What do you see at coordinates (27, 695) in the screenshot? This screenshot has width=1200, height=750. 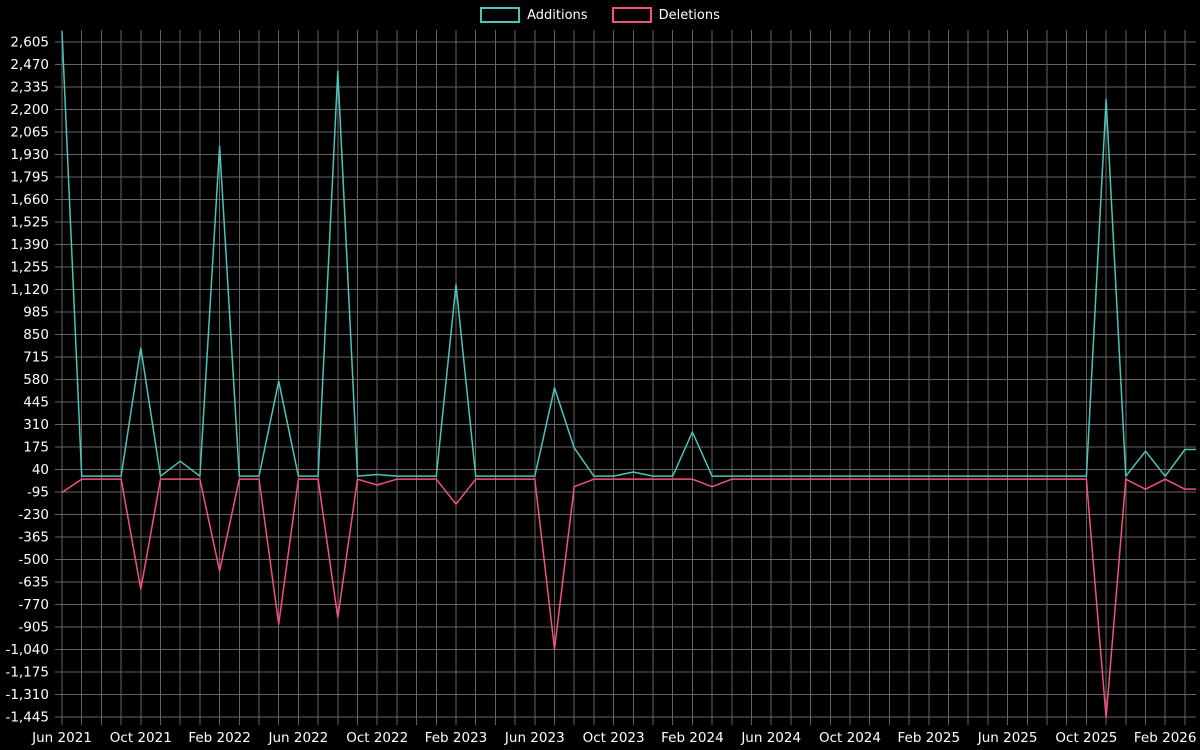 I see `y-tick-label: -1,310` at bounding box center [27, 695].